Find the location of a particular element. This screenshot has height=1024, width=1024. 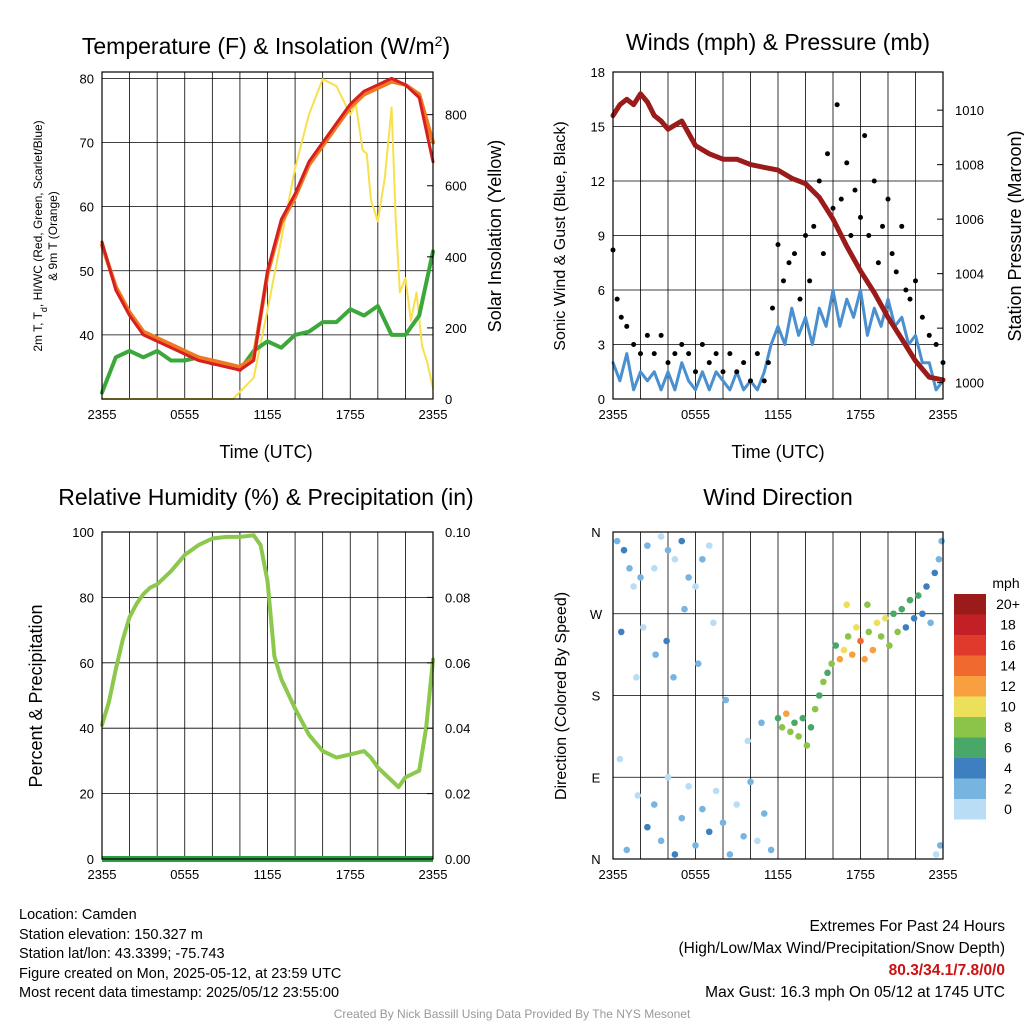

x-tick-label: 1755 is located at coordinates (350, 414).